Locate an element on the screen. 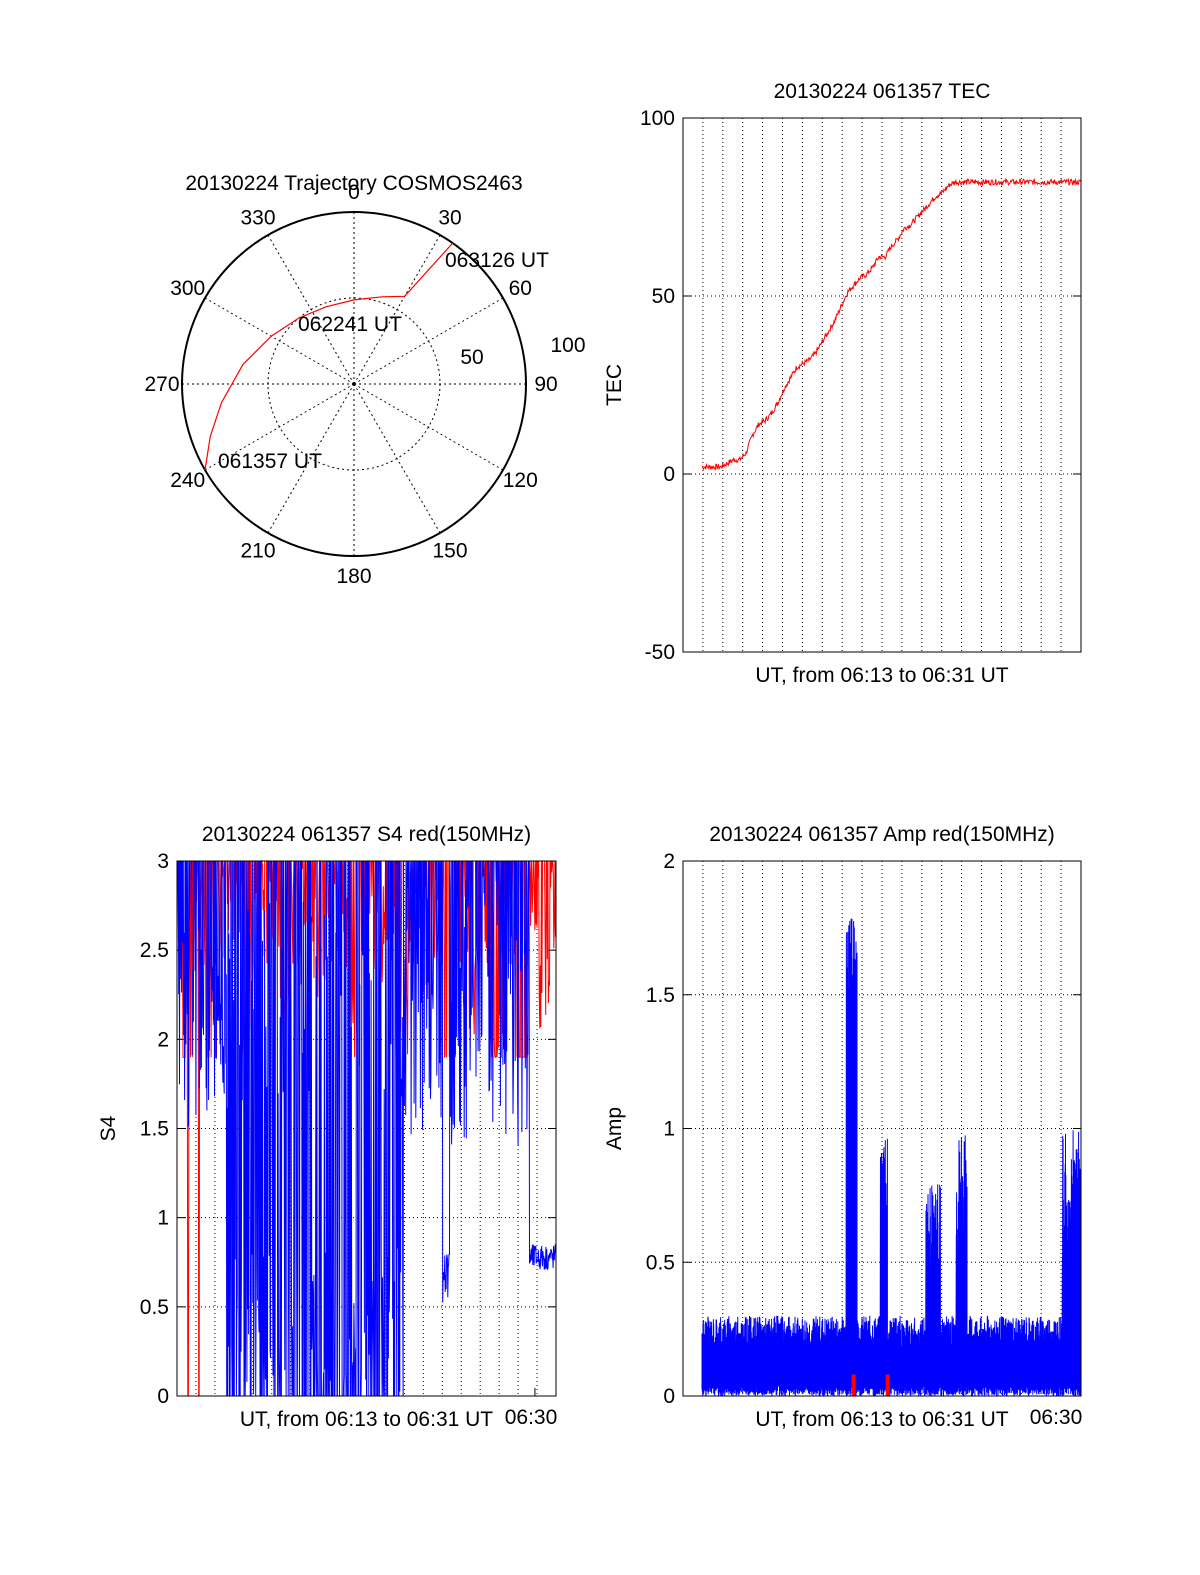  y-tick-label: 3 is located at coordinates (163, 861).